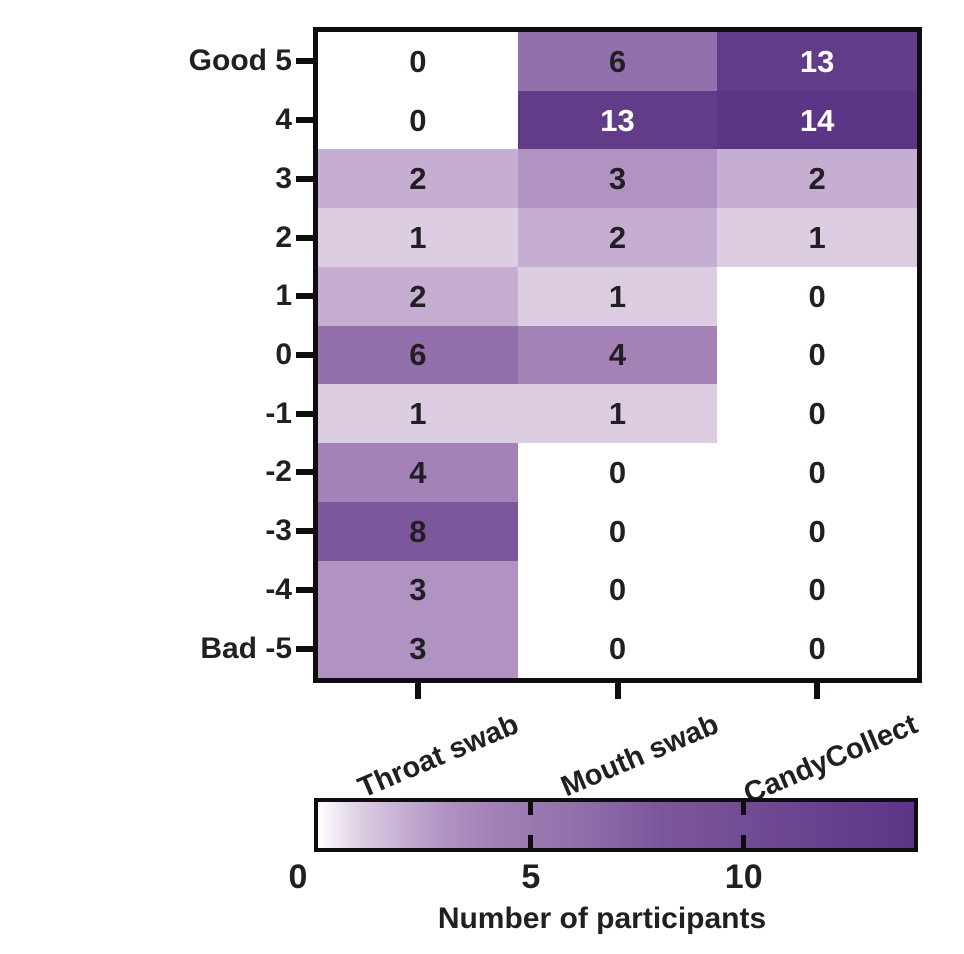  Describe the element at coordinates (283, 178) in the screenshot. I see `y-tick-label: 3` at that location.